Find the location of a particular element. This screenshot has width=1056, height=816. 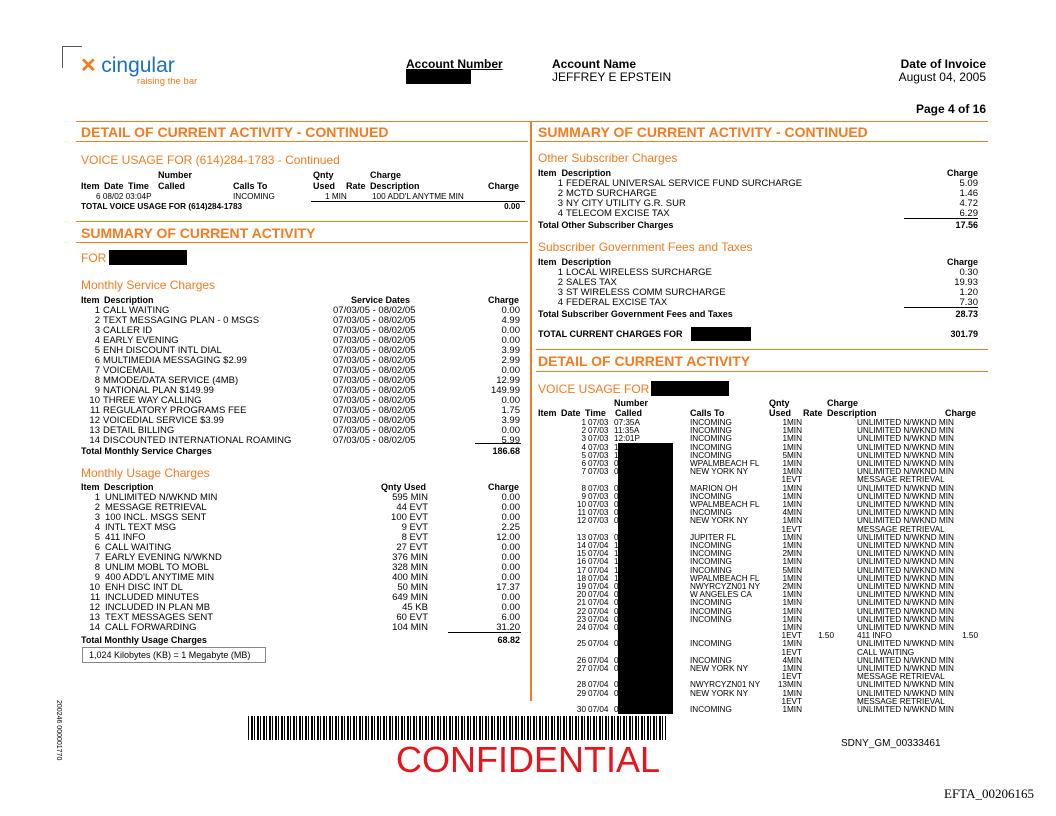

item-description: TEXT MESSAGES SENT is located at coordinates (159, 617).